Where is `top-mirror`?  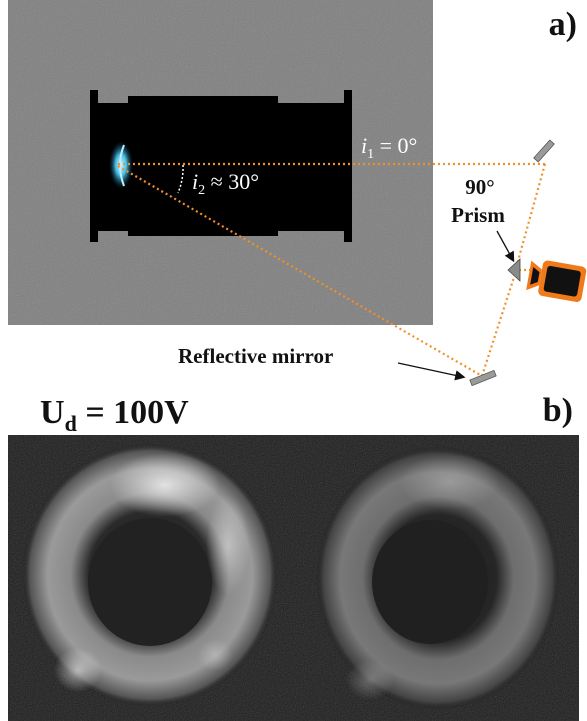 top-mirror is located at coordinates (544, 151).